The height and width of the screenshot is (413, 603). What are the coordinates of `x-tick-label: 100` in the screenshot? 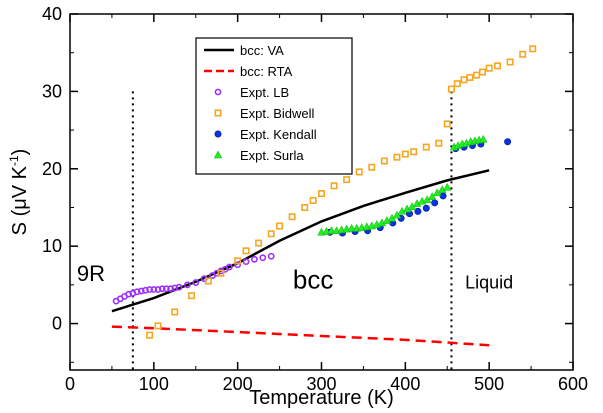 It's located at (154, 384).